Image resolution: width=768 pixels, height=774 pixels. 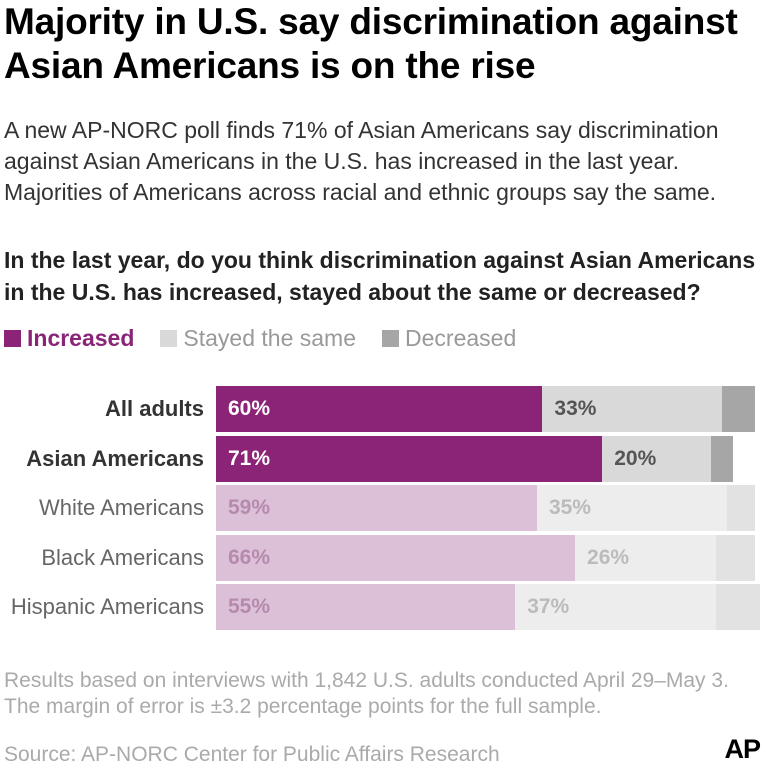 I want to click on data-label-increased: 59%, so click(x=249, y=507).